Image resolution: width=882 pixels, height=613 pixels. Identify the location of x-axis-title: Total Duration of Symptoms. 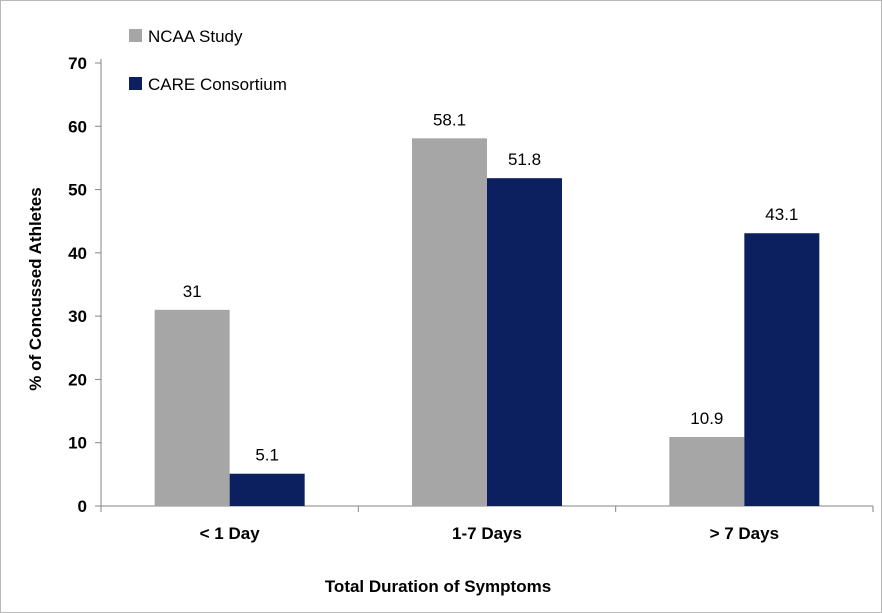
(438, 586).